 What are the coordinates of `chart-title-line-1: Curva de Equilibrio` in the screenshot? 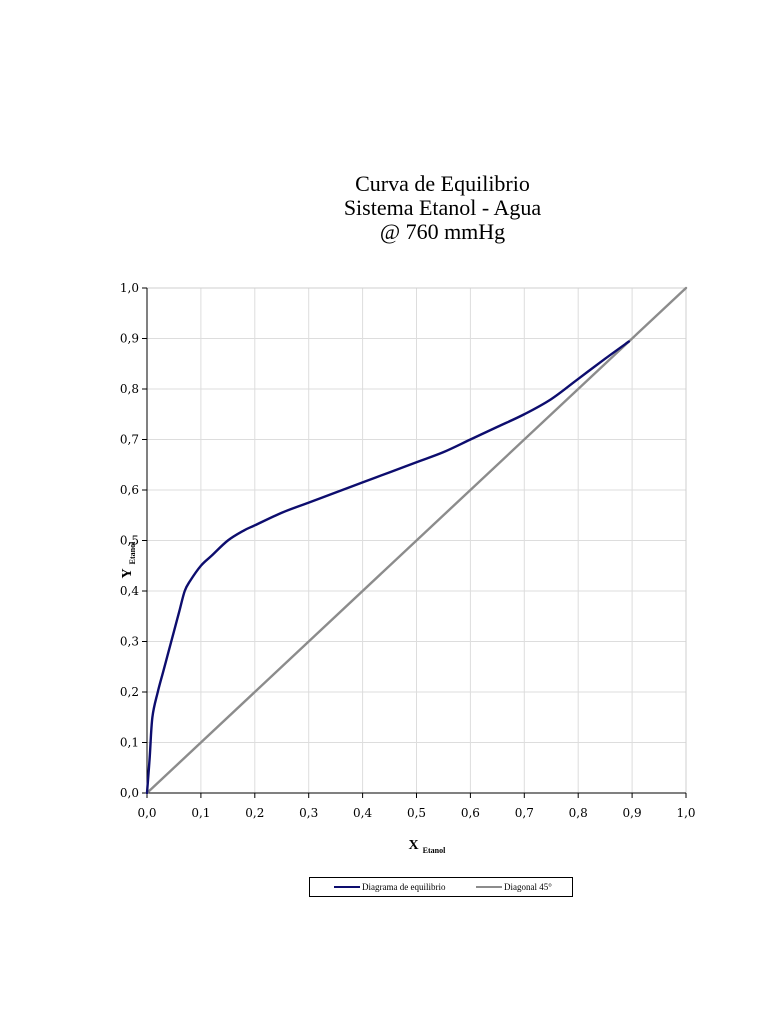 It's located at (442, 183).